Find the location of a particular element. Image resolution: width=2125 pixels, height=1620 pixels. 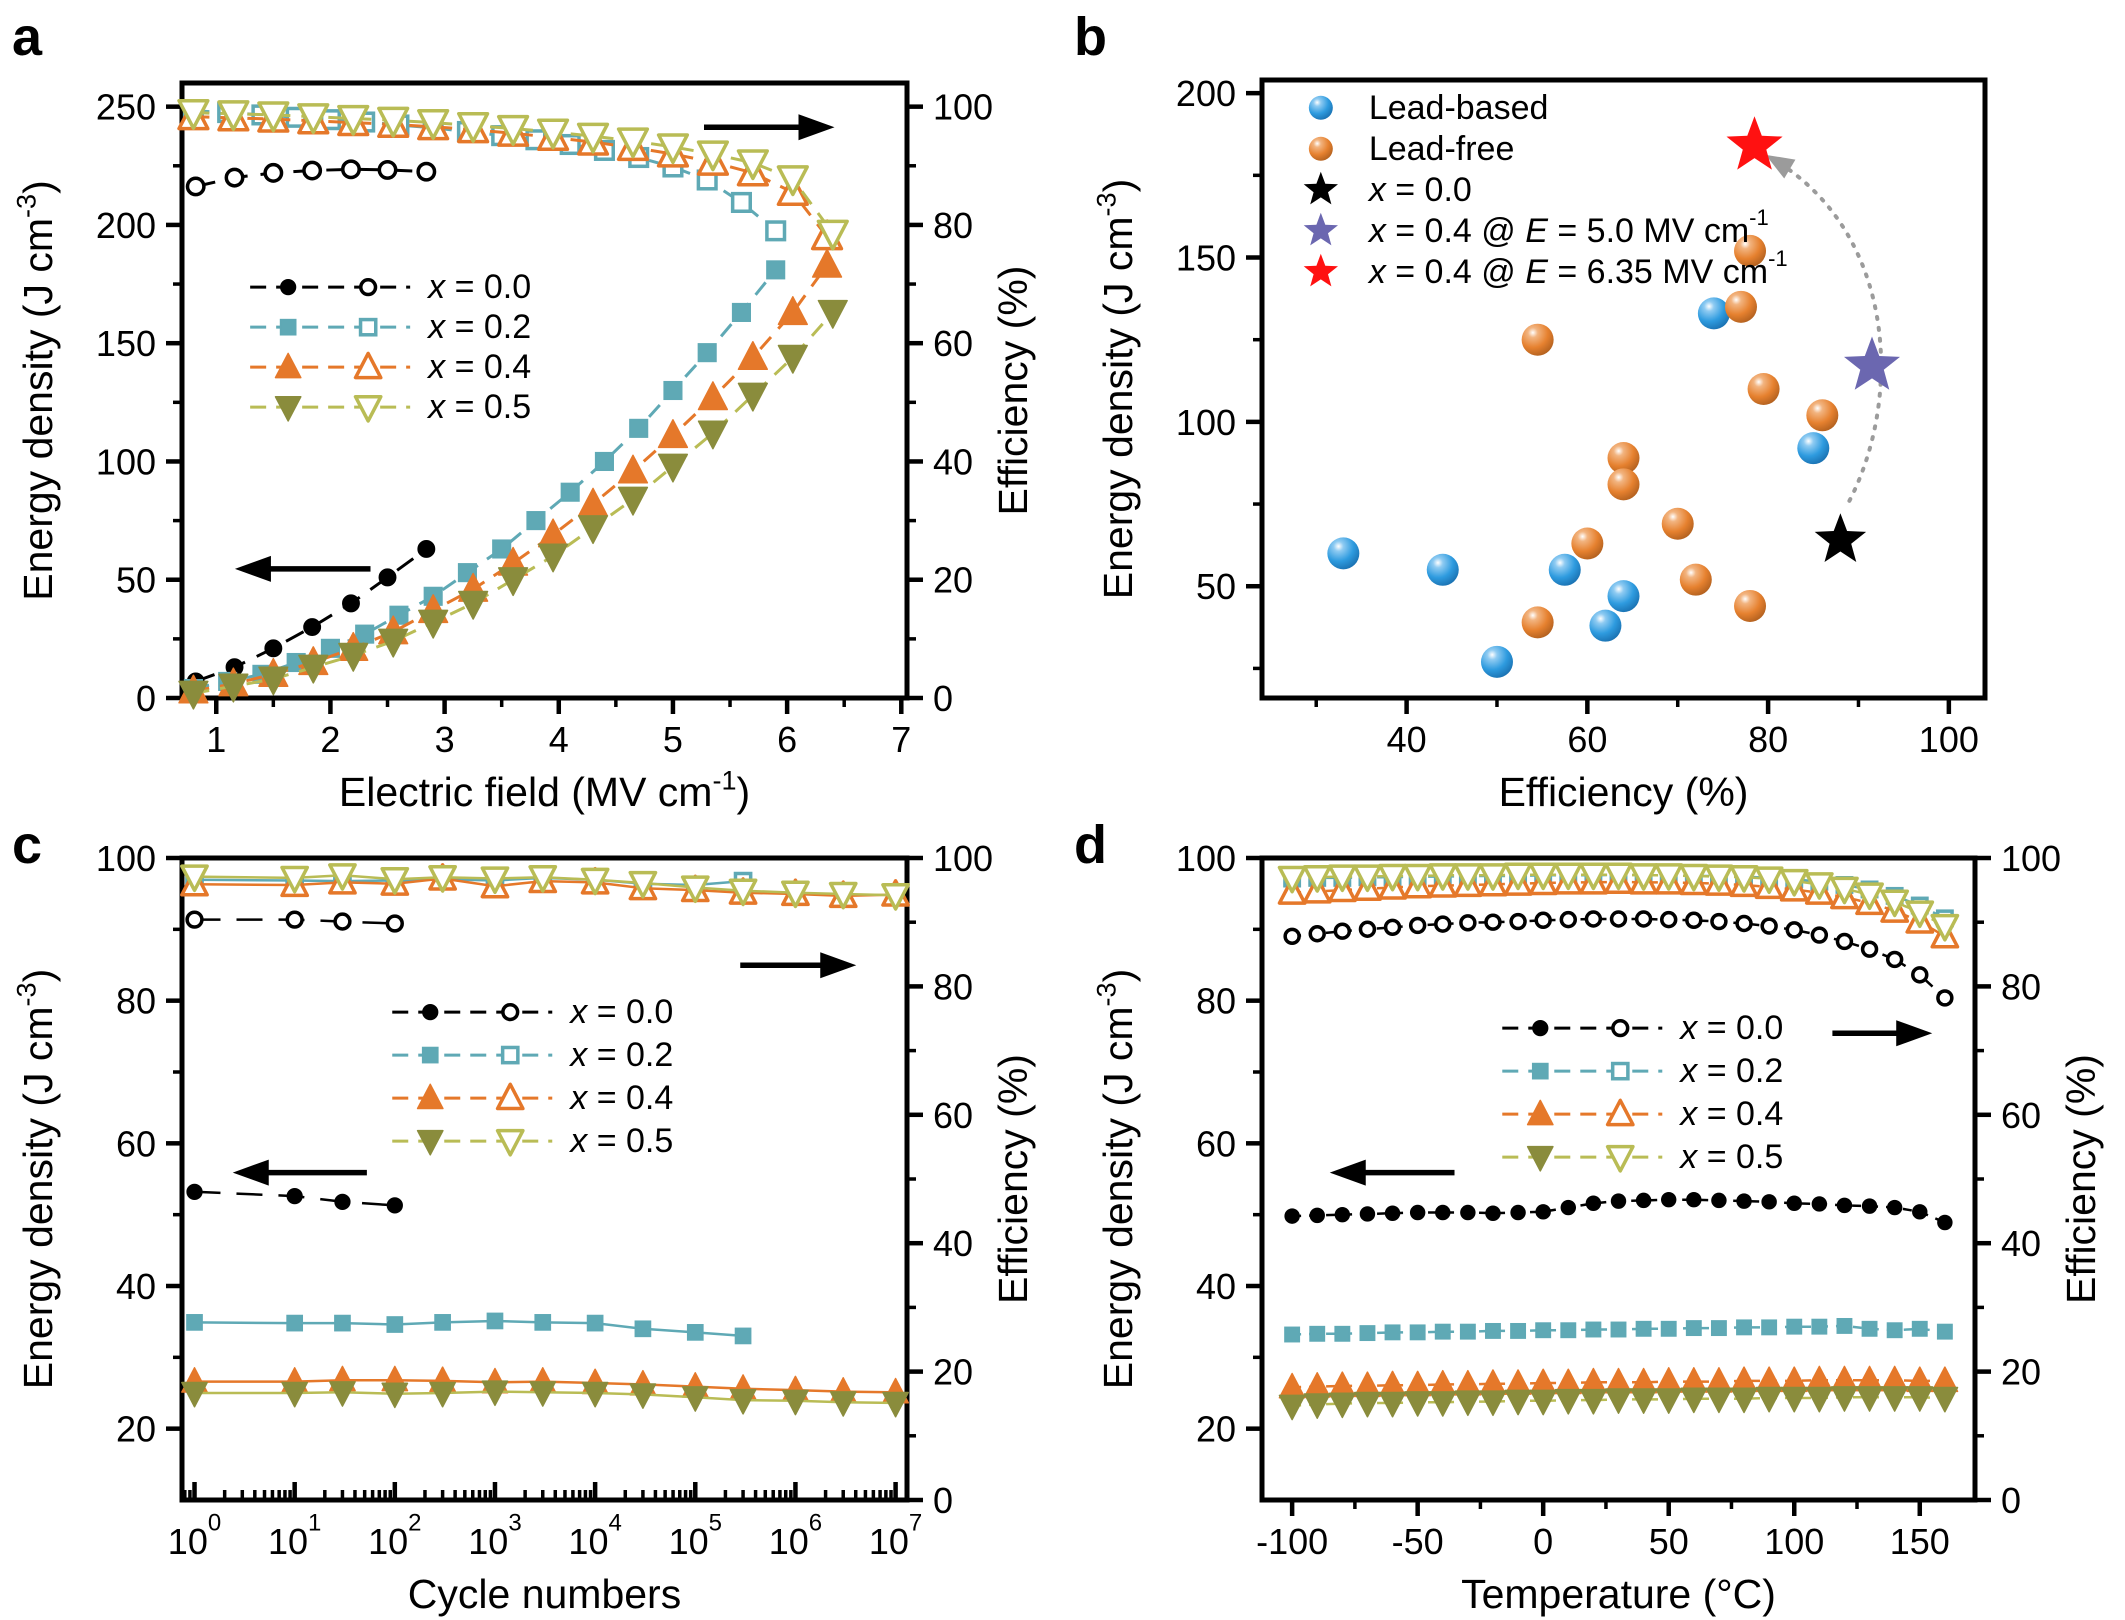

legend-c: x = 0.0 x = 0.2 x = 0.4 x = 0.5 is located at coordinates (532, 1076).